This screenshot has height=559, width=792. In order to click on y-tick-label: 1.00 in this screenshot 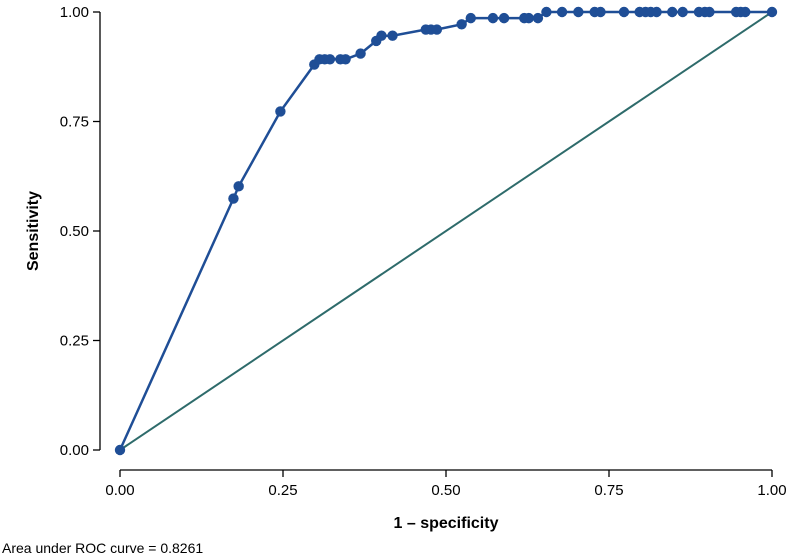, I will do `click(74, 12)`.